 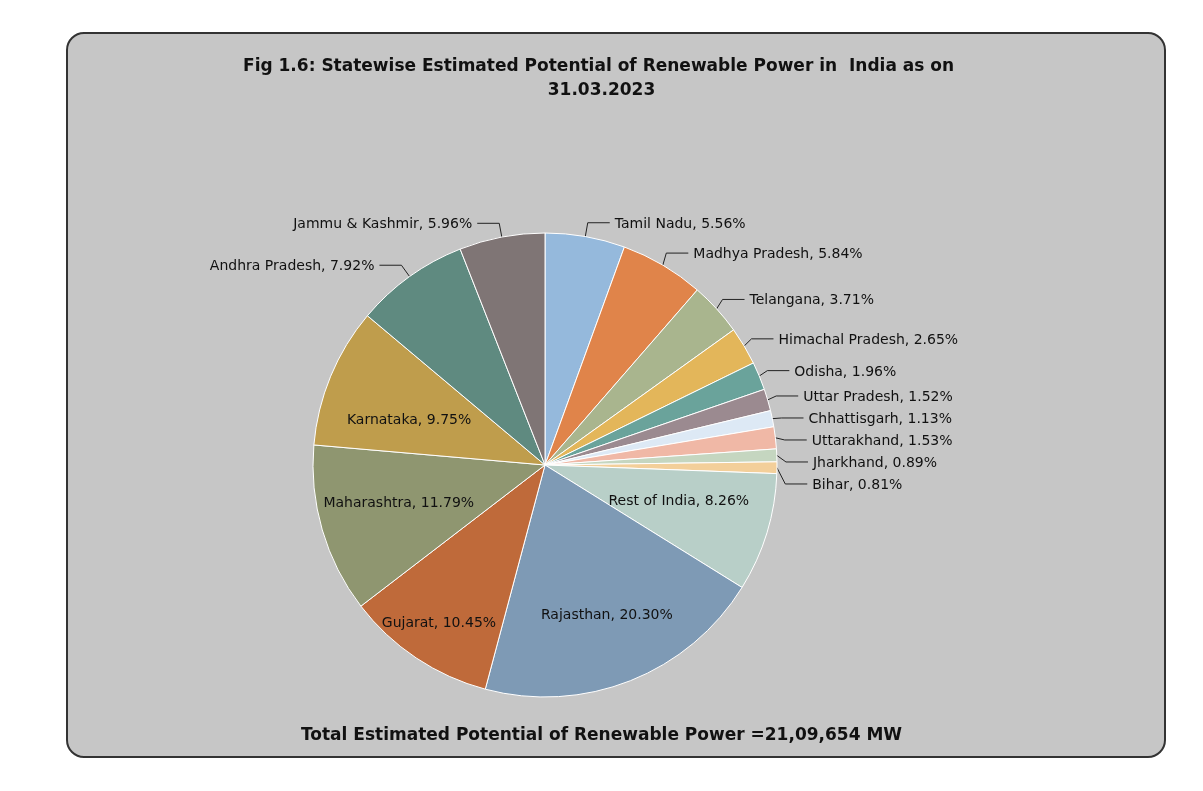 I want to click on slice-label: Chhattisgarh, 1.13%, so click(x=880, y=417).